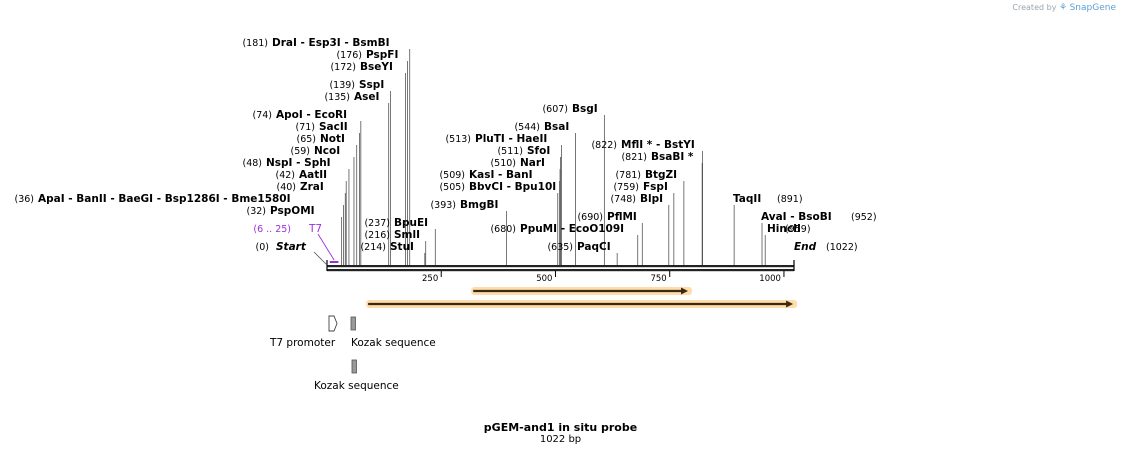 Image resolution: width=1121 pixels, height=455 pixels. Describe the element at coordinates (24, 199) in the screenshot. I see `site-position-label: (36)` at that location.